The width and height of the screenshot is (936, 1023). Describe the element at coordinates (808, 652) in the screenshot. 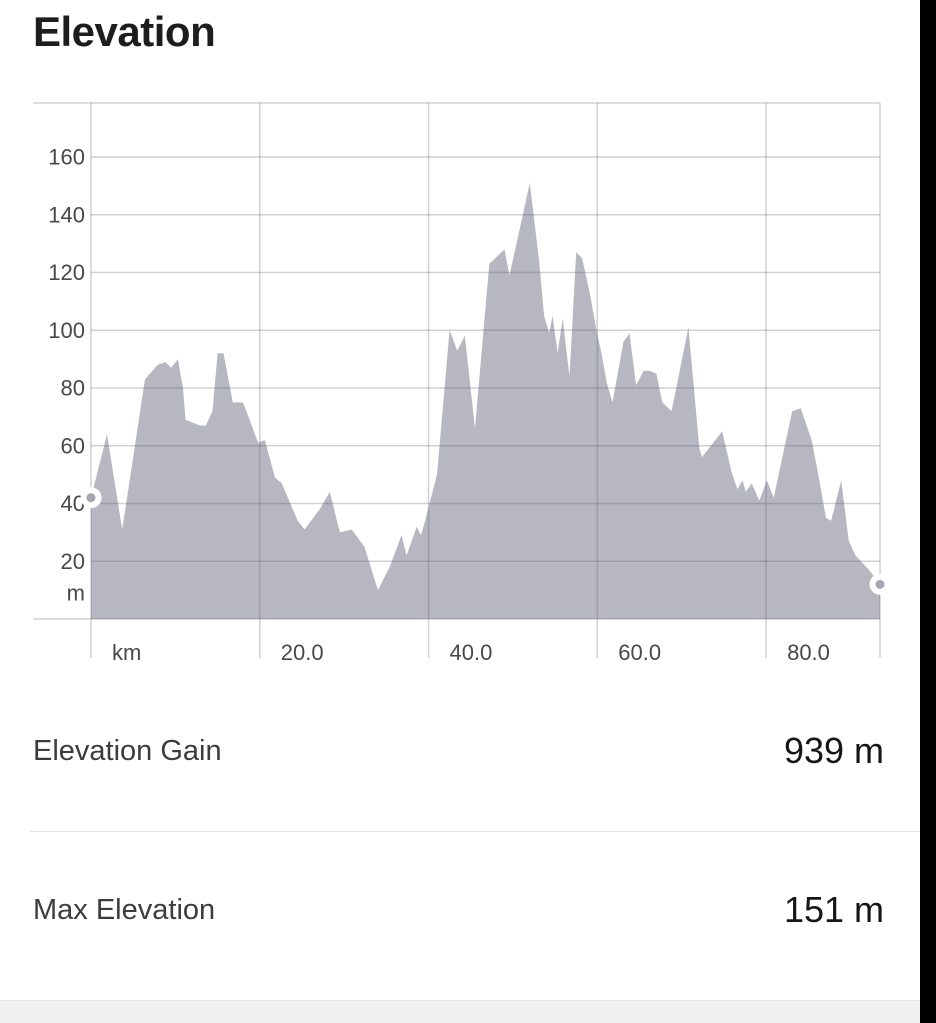

I see `x-axis-tick-label: 80.0` at that location.